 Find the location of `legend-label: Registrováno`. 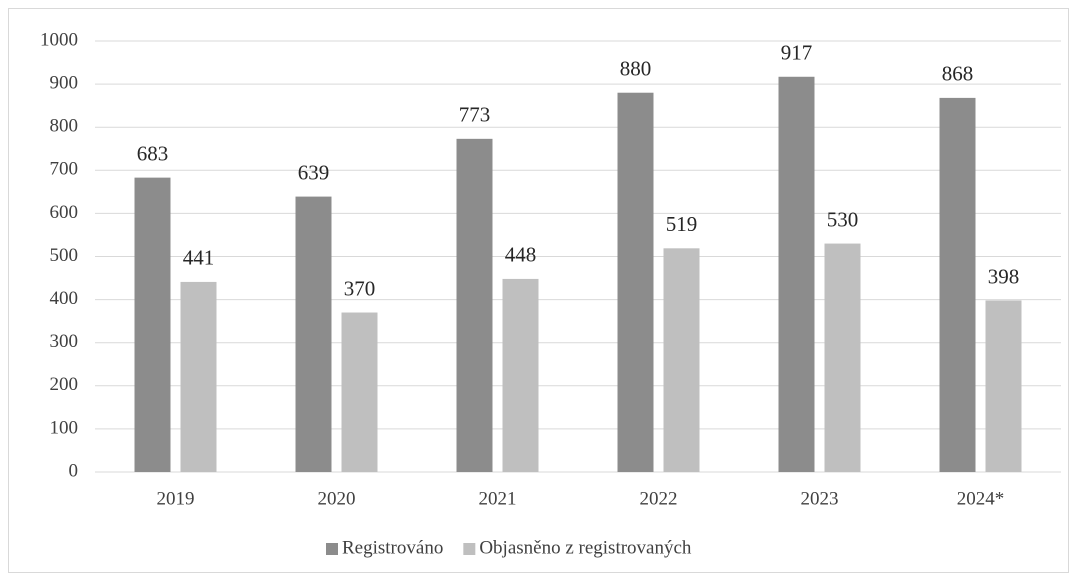

legend-label: Registrováno is located at coordinates (392, 547).